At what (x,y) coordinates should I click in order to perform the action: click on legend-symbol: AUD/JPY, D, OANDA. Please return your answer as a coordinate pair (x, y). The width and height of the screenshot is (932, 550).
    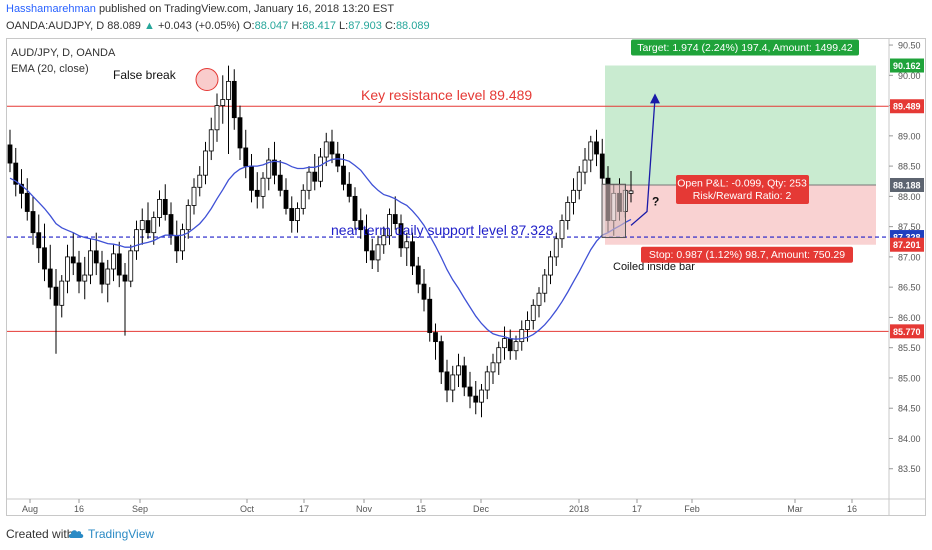
    Looking at the image, I should click on (63, 53).